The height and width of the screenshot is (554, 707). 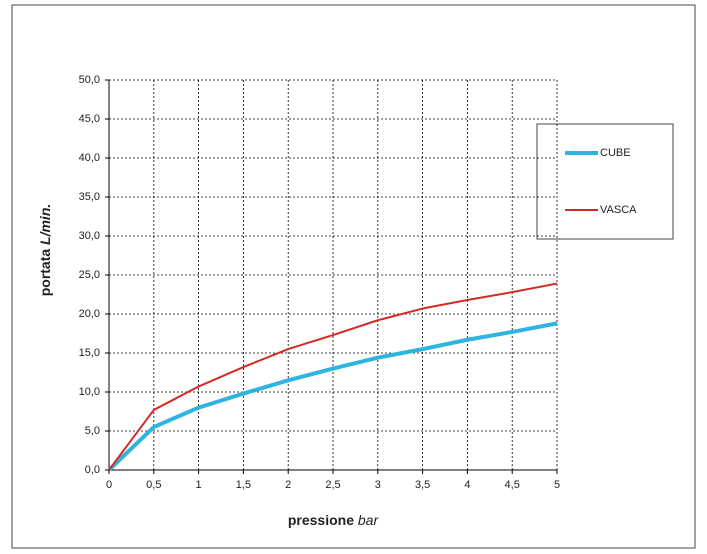 I want to click on x-tick-label: 3,5, so click(x=422, y=485).